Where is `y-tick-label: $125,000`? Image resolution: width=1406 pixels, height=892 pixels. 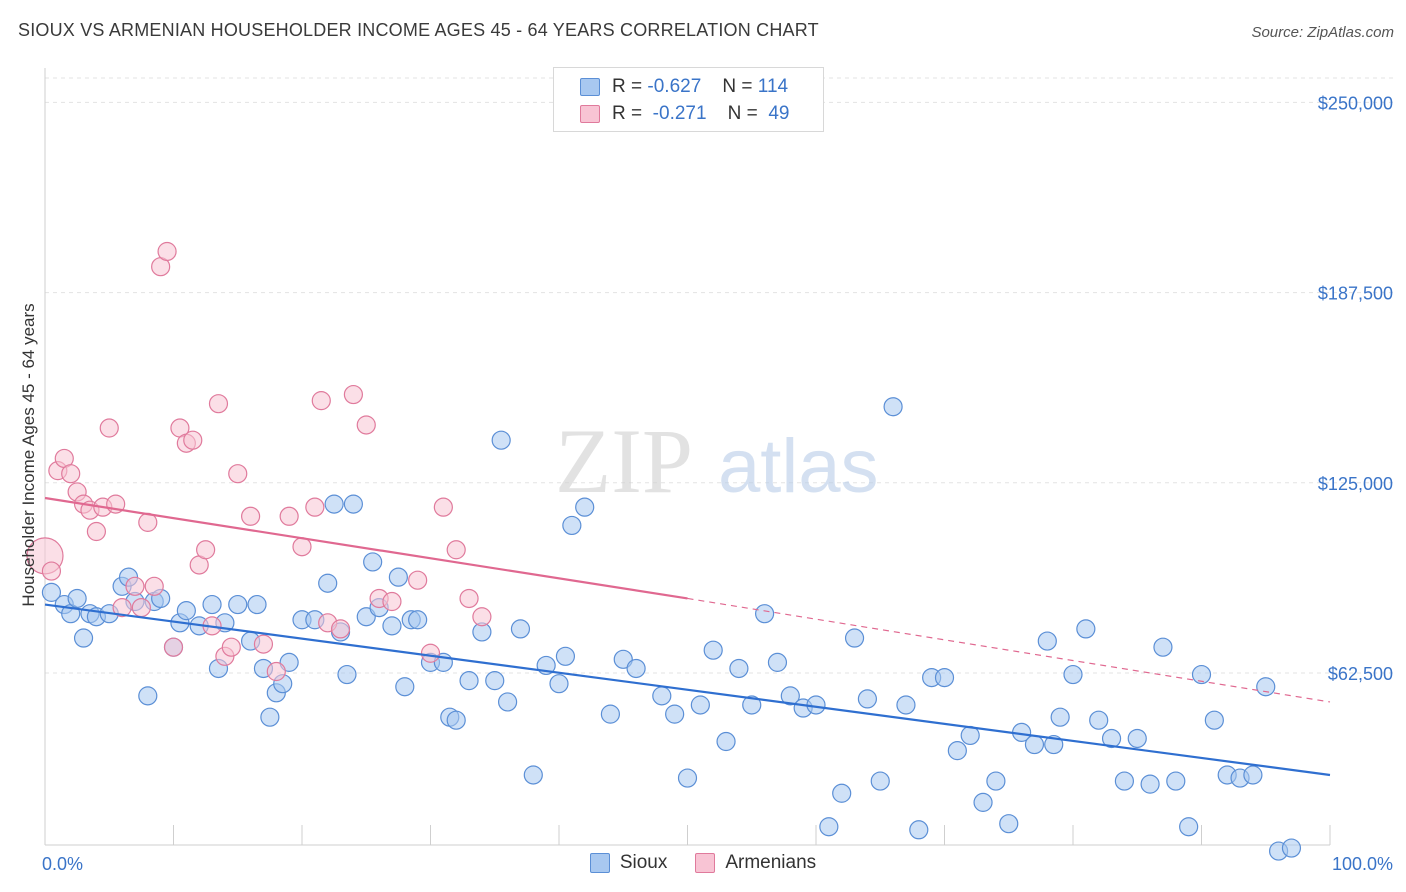
y-tick-label: $125,000 is located at coordinates (1355, 484).